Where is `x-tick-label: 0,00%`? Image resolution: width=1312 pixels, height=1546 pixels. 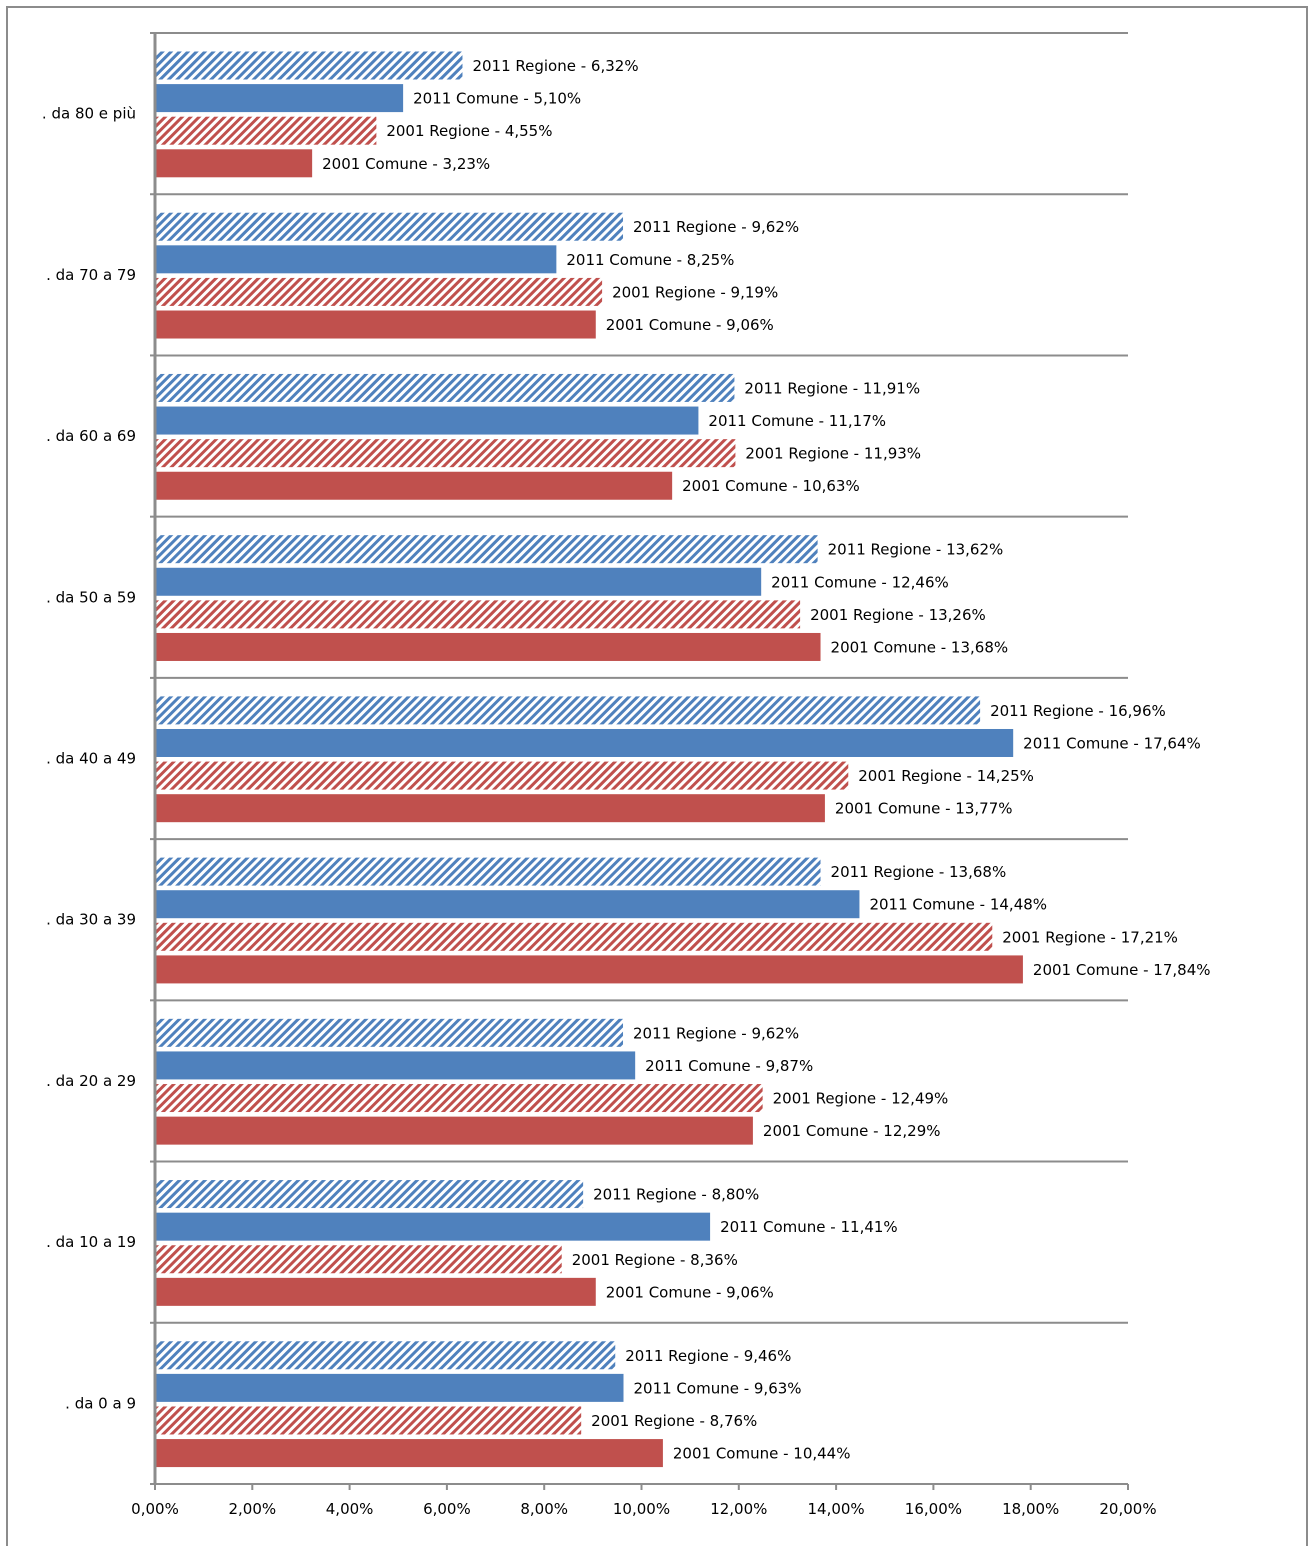 x-tick-label: 0,00% is located at coordinates (155, 1509).